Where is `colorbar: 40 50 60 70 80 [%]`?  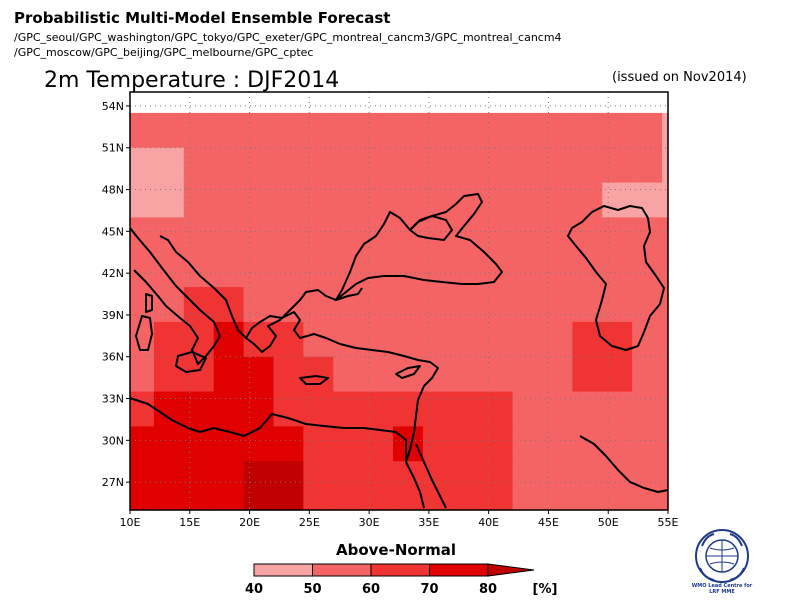 colorbar: 40 50 60 70 80 [%] is located at coordinates (401, 580).